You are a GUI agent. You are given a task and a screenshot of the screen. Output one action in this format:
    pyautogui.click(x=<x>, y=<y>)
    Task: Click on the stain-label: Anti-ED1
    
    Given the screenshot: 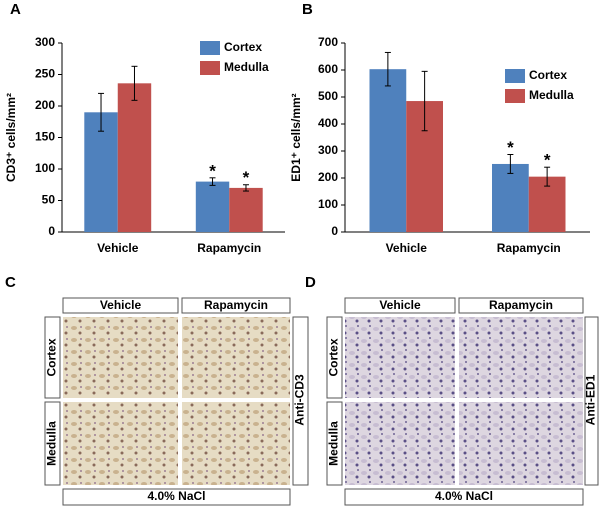 What is the action you would take?
    pyautogui.click(x=591, y=399)
    